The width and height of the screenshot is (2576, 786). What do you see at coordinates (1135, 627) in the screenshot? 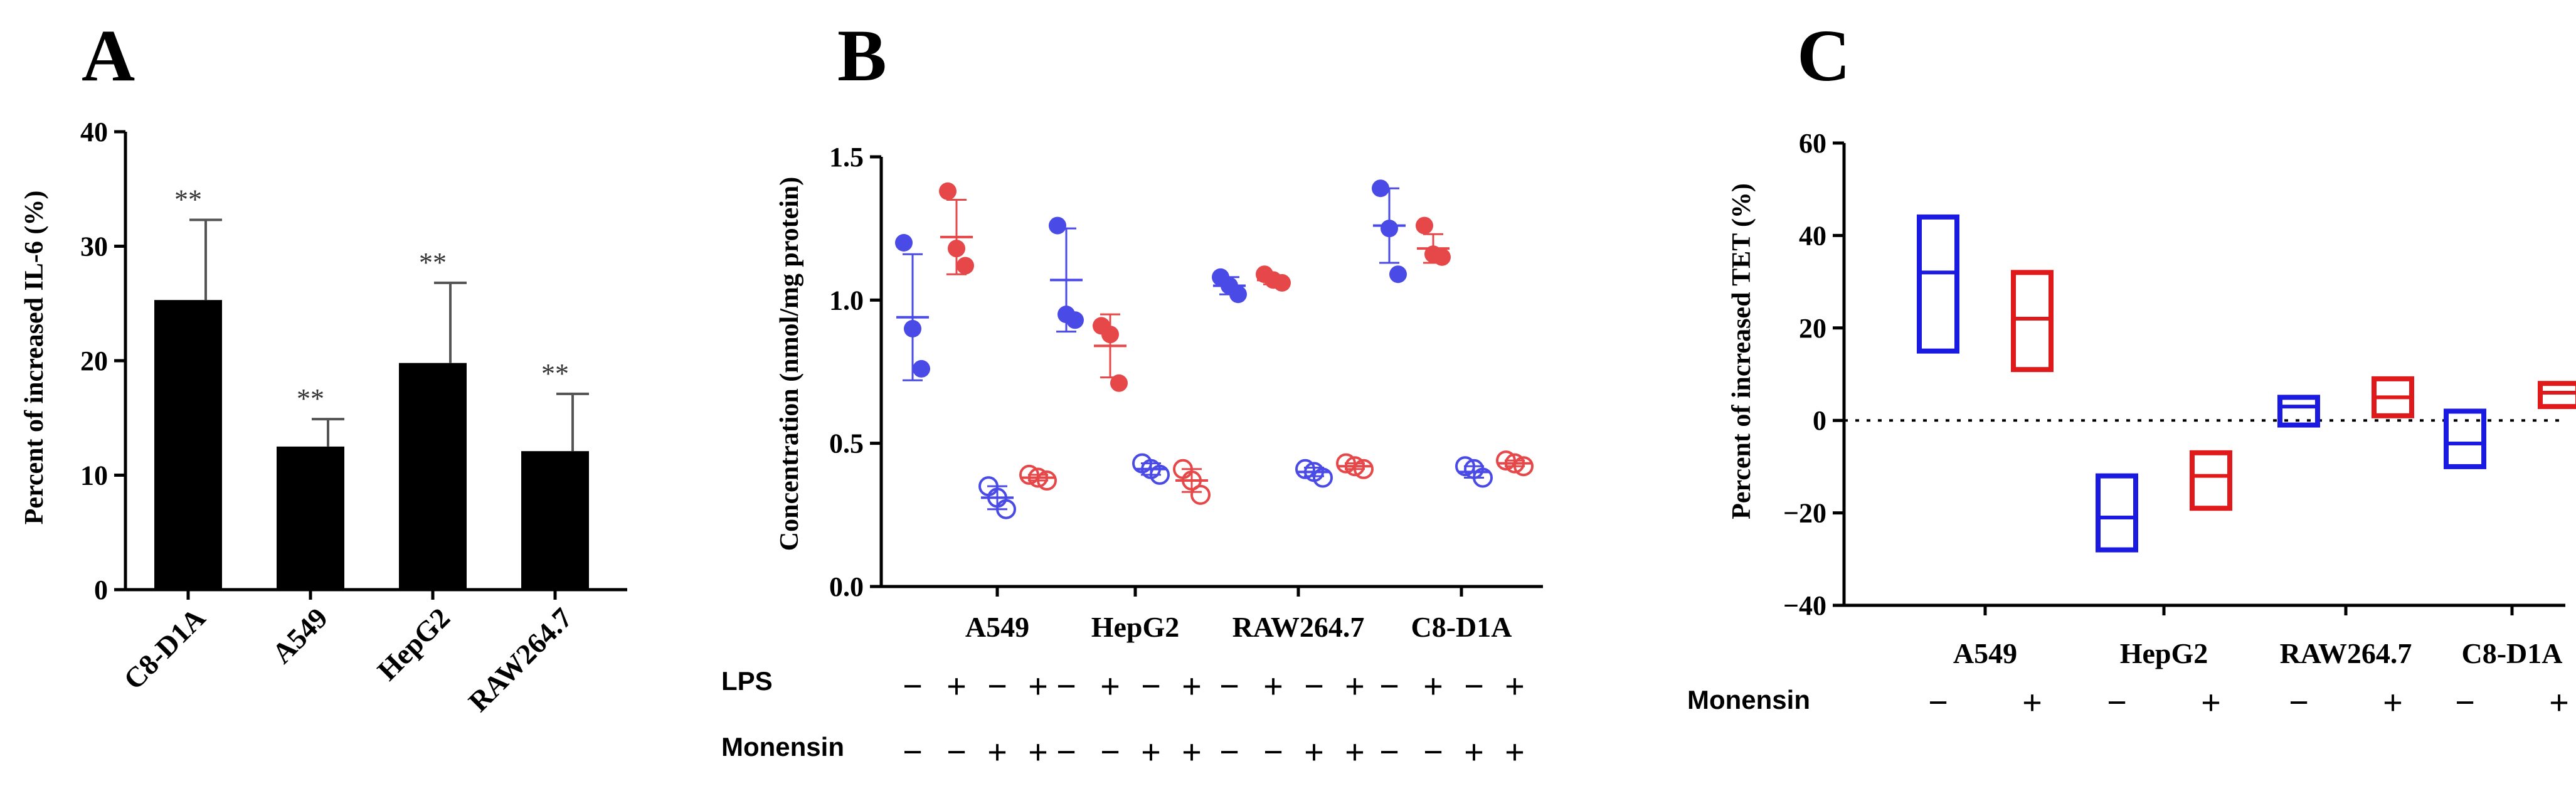
I see `panel-b-category-label: HepG2` at bounding box center [1135, 627].